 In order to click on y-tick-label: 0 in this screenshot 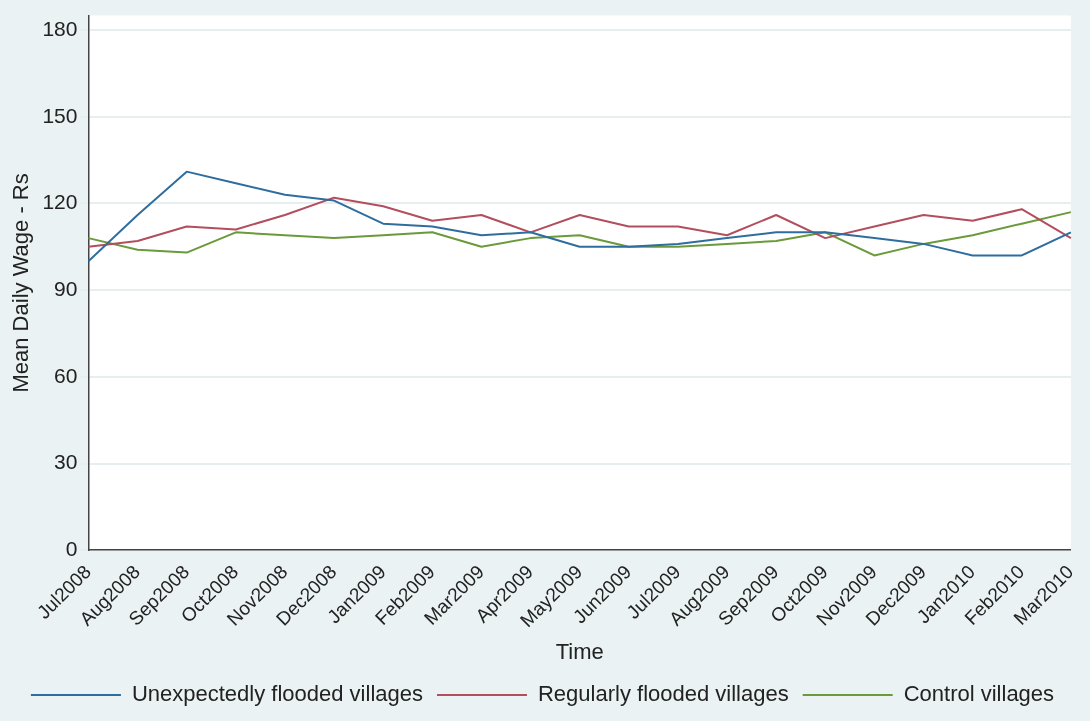, I will do `click(71, 549)`.